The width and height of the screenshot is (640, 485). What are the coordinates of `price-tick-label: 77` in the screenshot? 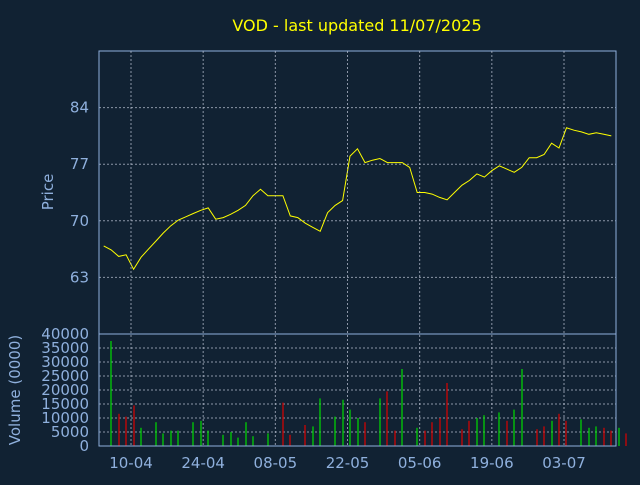 It's located at (79, 164).